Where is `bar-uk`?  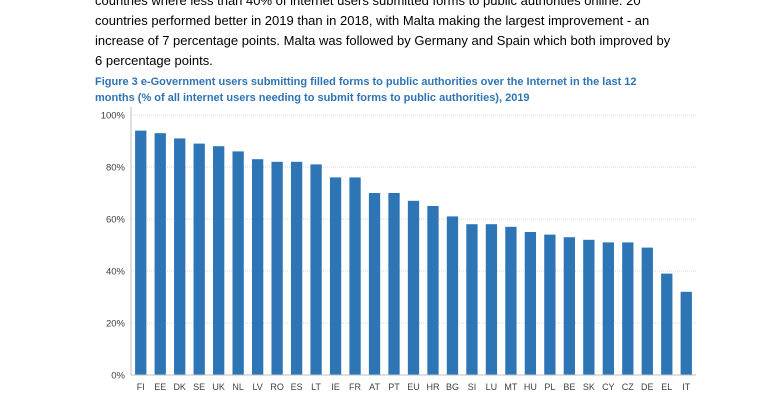 bar-uk is located at coordinates (219, 260).